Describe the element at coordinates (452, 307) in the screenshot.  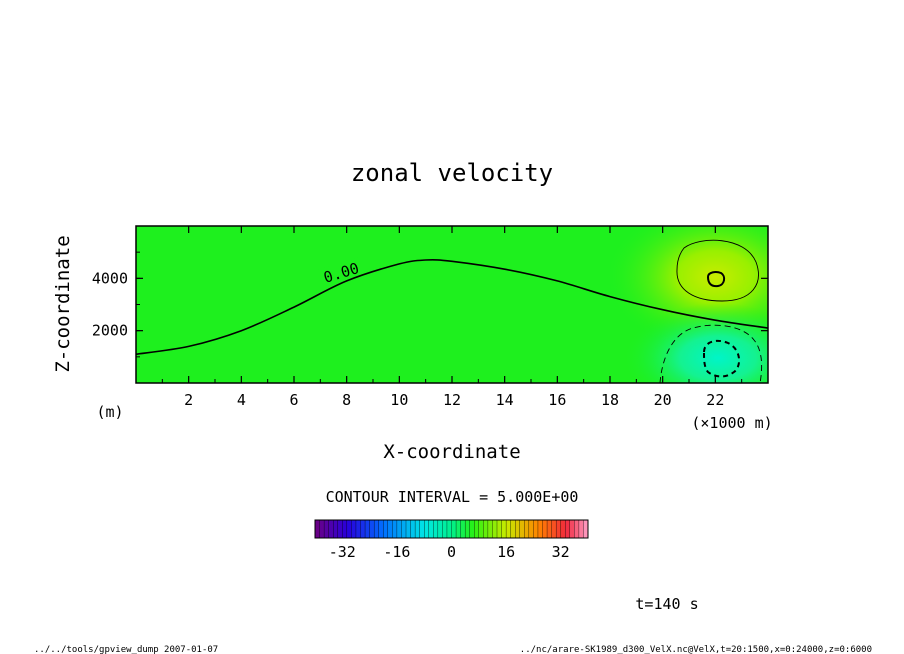
I see `zero-contour-line` at that location.